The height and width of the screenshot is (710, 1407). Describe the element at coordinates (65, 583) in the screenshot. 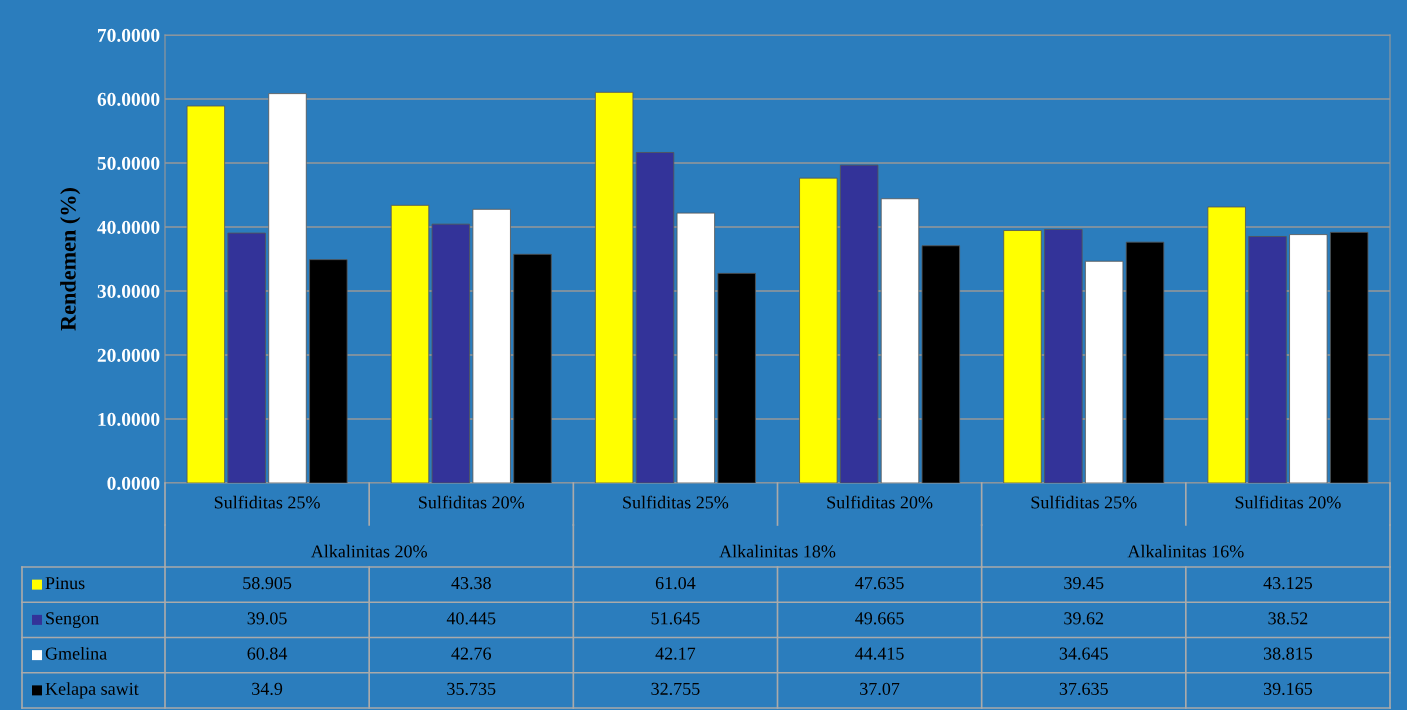

I see `legend-label: Pinus` at that location.